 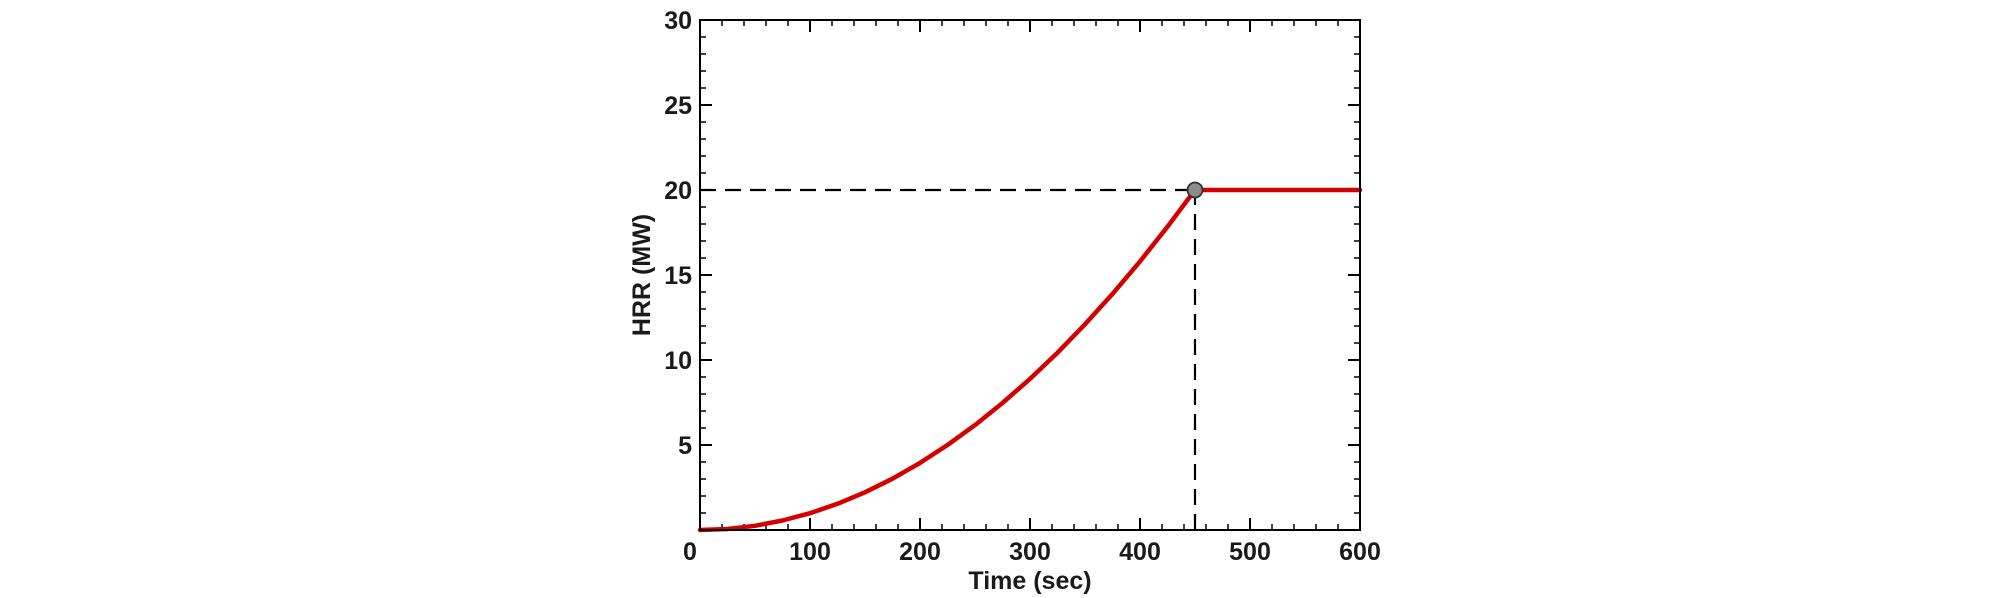 I want to click on x-tick-label: 200, so click(x=920, y=552).